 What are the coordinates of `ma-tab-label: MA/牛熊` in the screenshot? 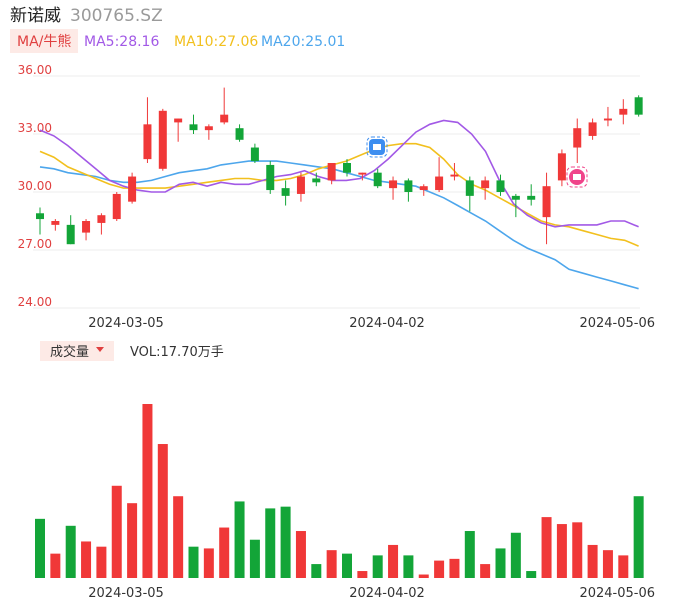 It's located at (44, 42).